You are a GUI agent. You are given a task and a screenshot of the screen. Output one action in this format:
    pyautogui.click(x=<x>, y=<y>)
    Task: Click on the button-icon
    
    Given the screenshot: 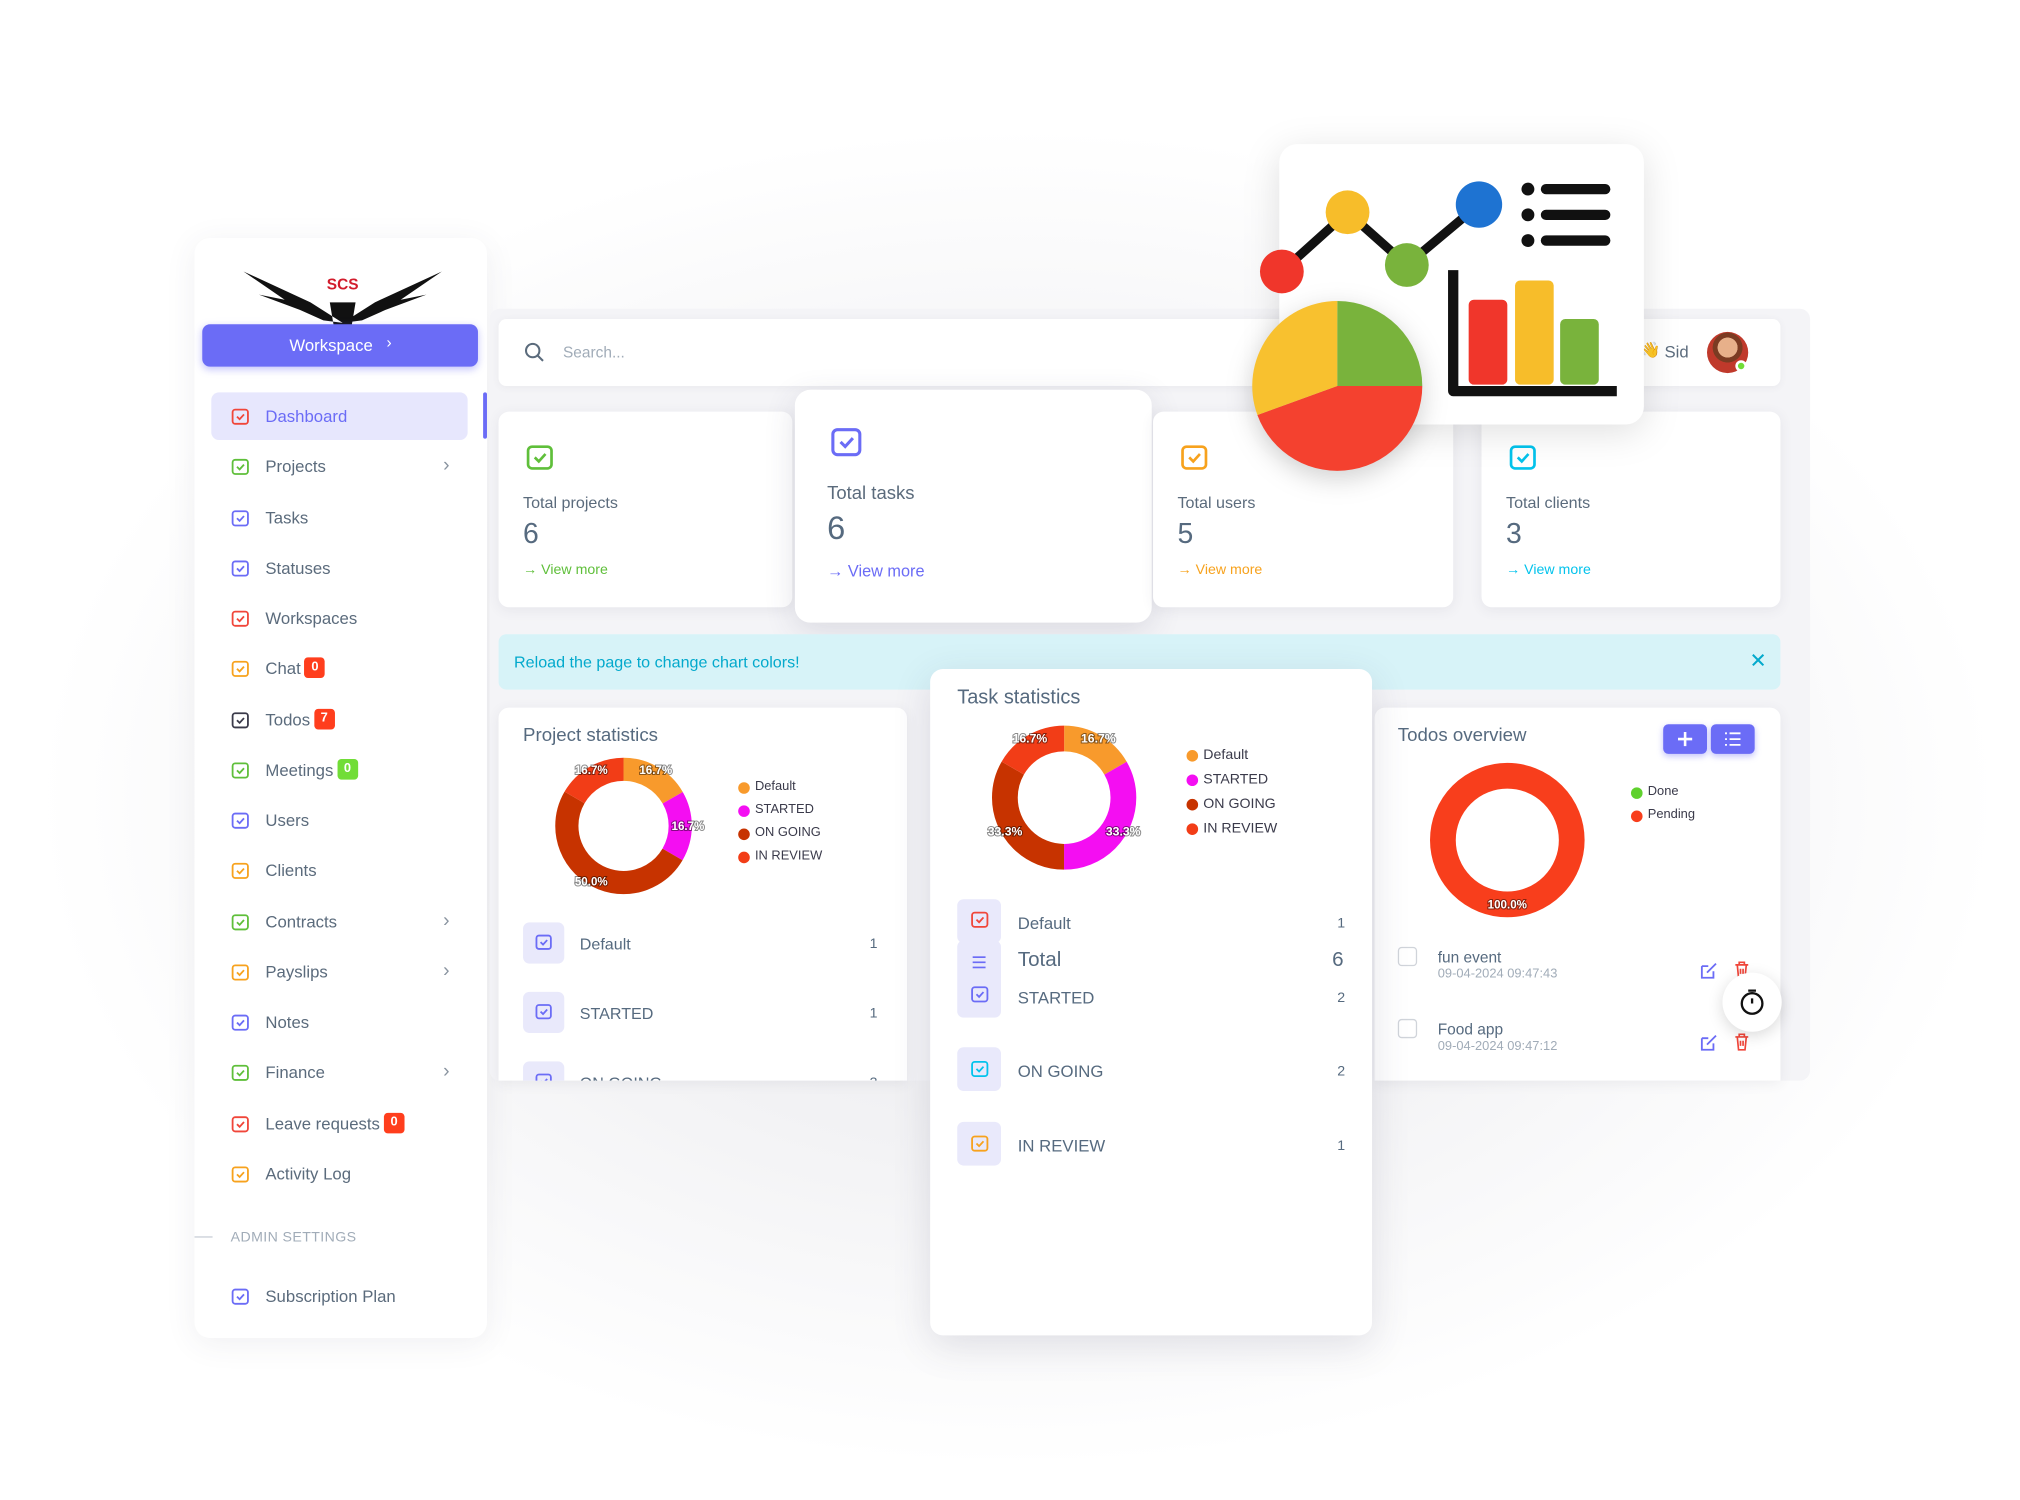 What is the action you would take?
    pyautogui.click(x=1685, y=739)
    